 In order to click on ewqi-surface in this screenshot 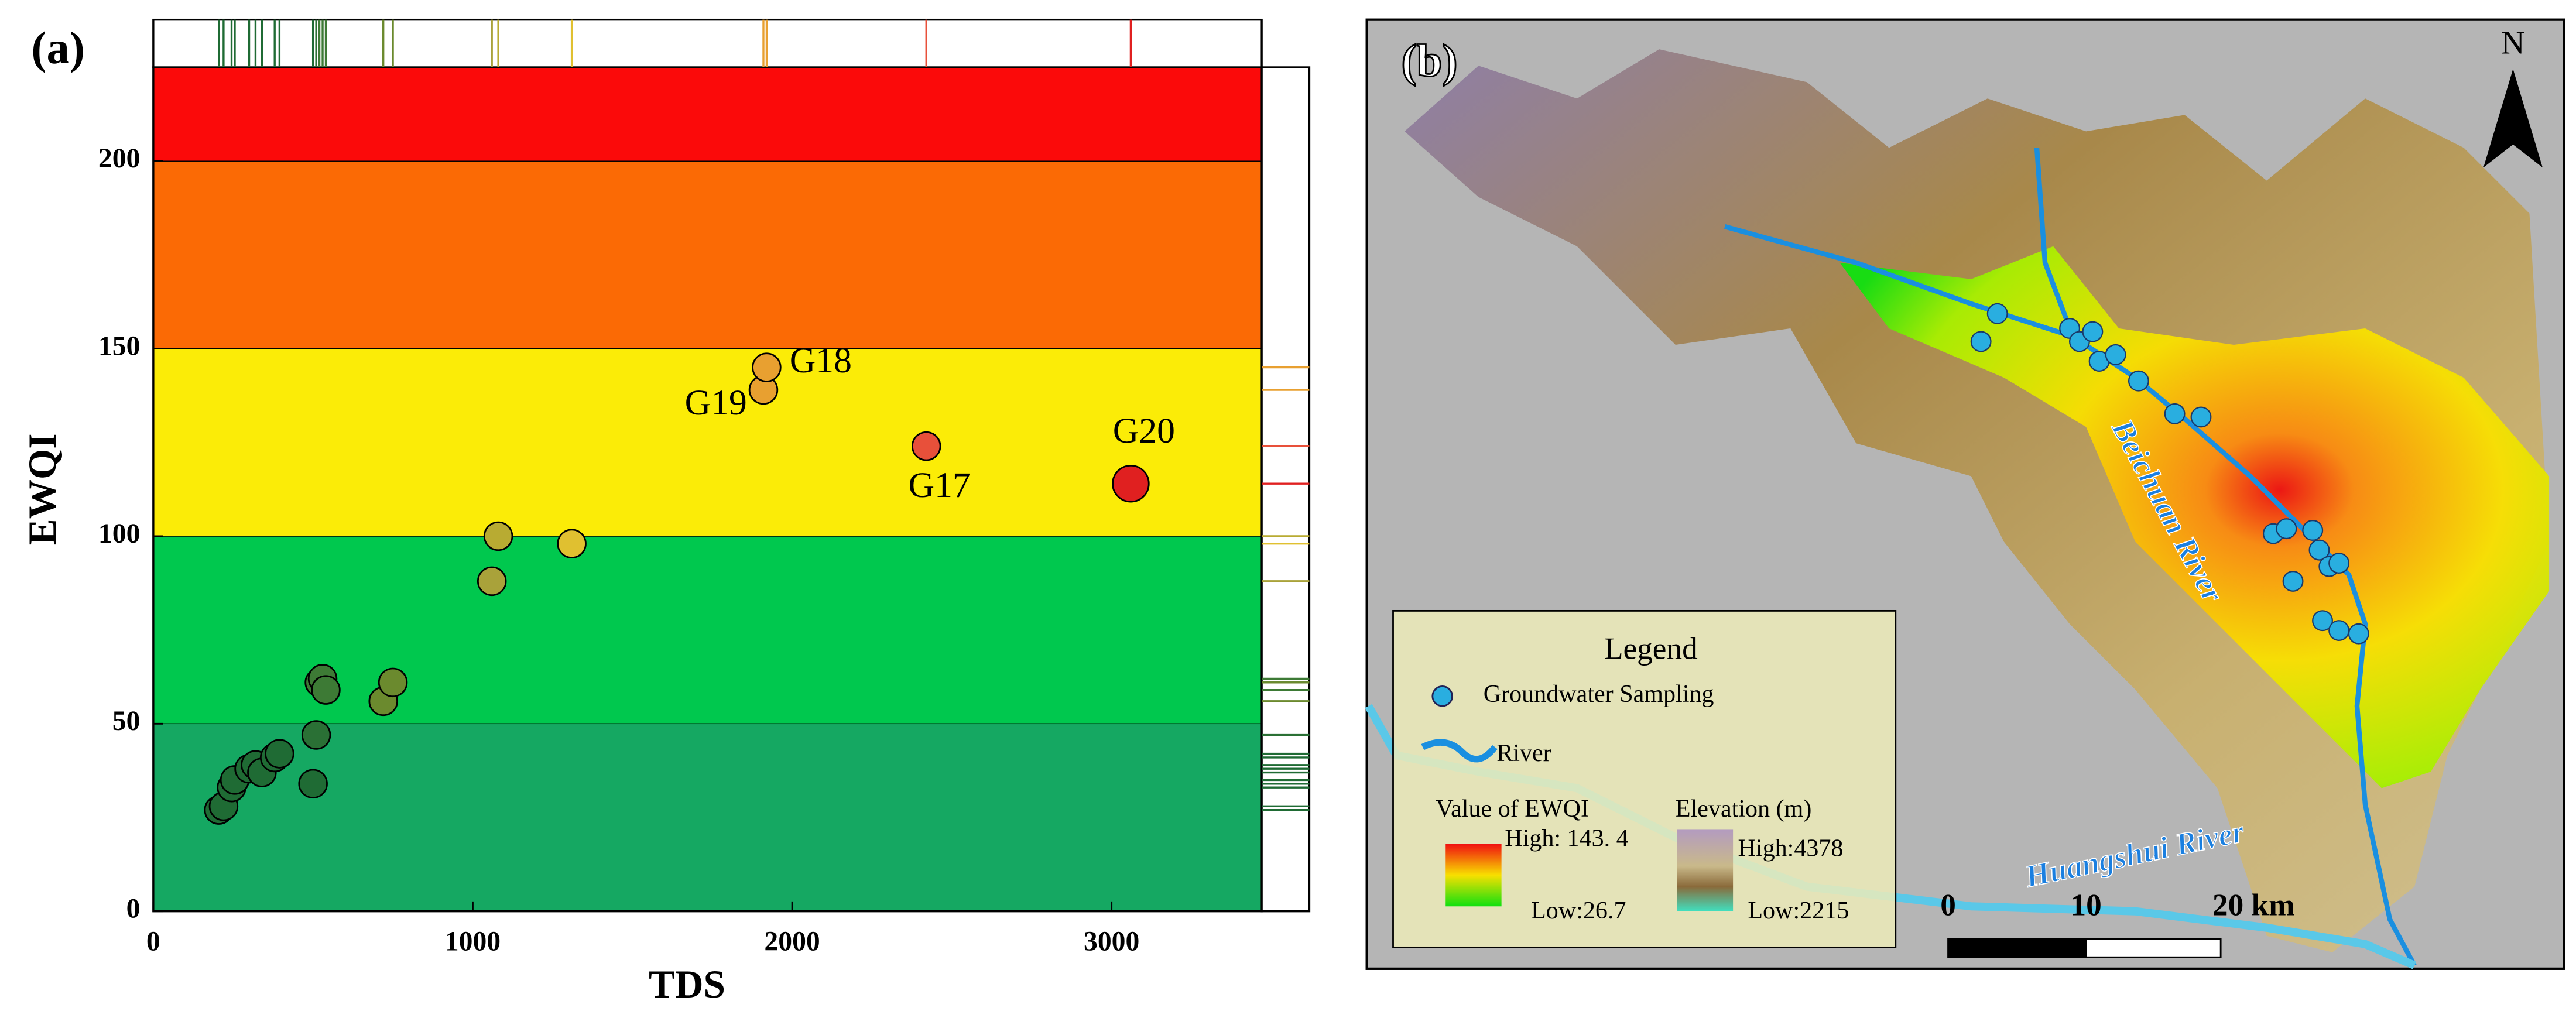, I will do `click(2194, 517)`.